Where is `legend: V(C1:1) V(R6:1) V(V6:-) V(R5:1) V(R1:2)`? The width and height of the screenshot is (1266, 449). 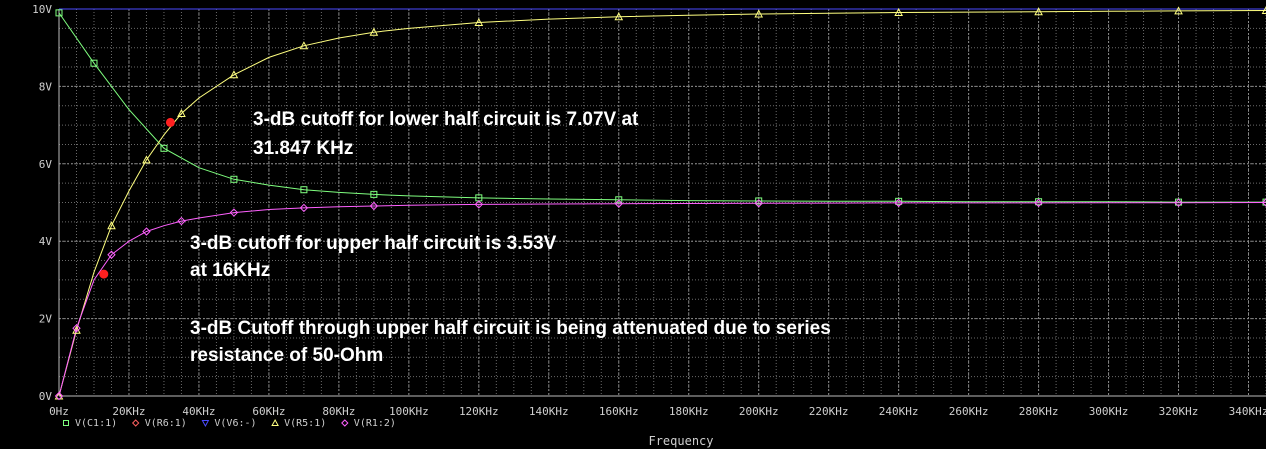 legend: V(C1:1) V(R6:1) V(V6:-) V(R5:1) V(R1:2) is located at coordinates (229, 423).